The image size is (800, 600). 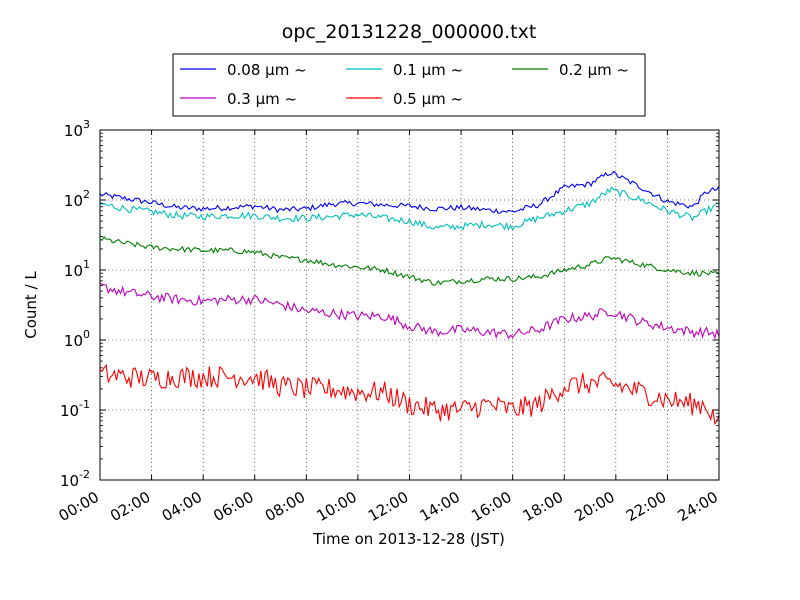 I want to click on x-tick-label: 18:00, so click(x=543, y=506).